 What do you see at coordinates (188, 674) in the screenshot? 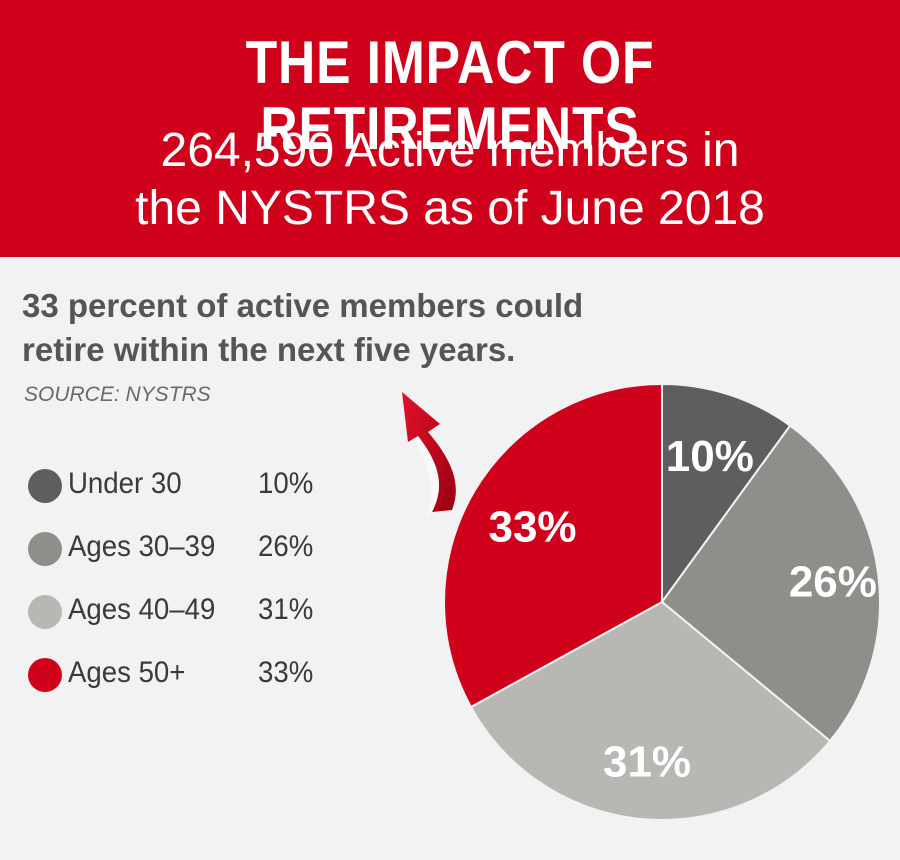
I see `legend-item-ages-50-plus: Ages 50+ 33%` at bounding box center [188, 674].